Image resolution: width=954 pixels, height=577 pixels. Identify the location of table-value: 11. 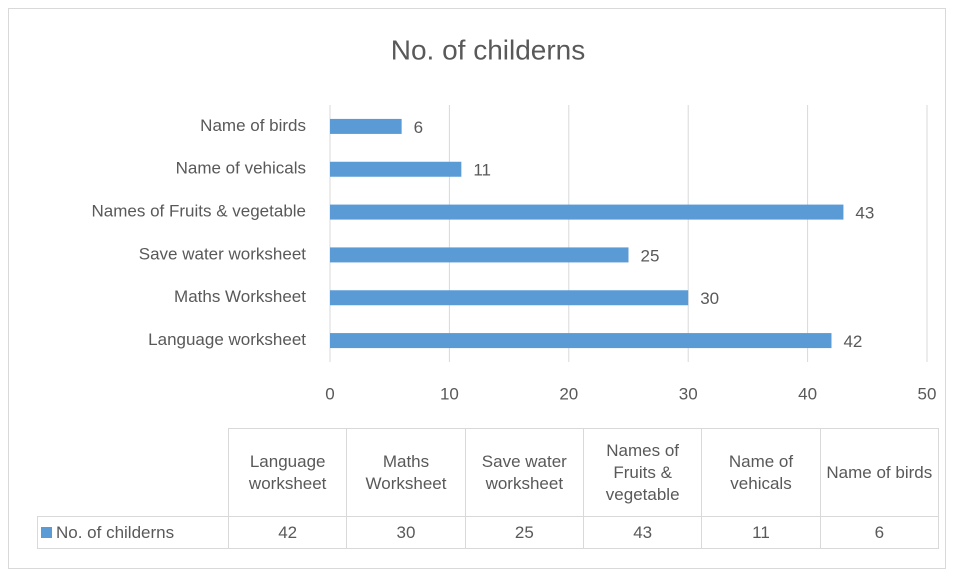
(761, 532).